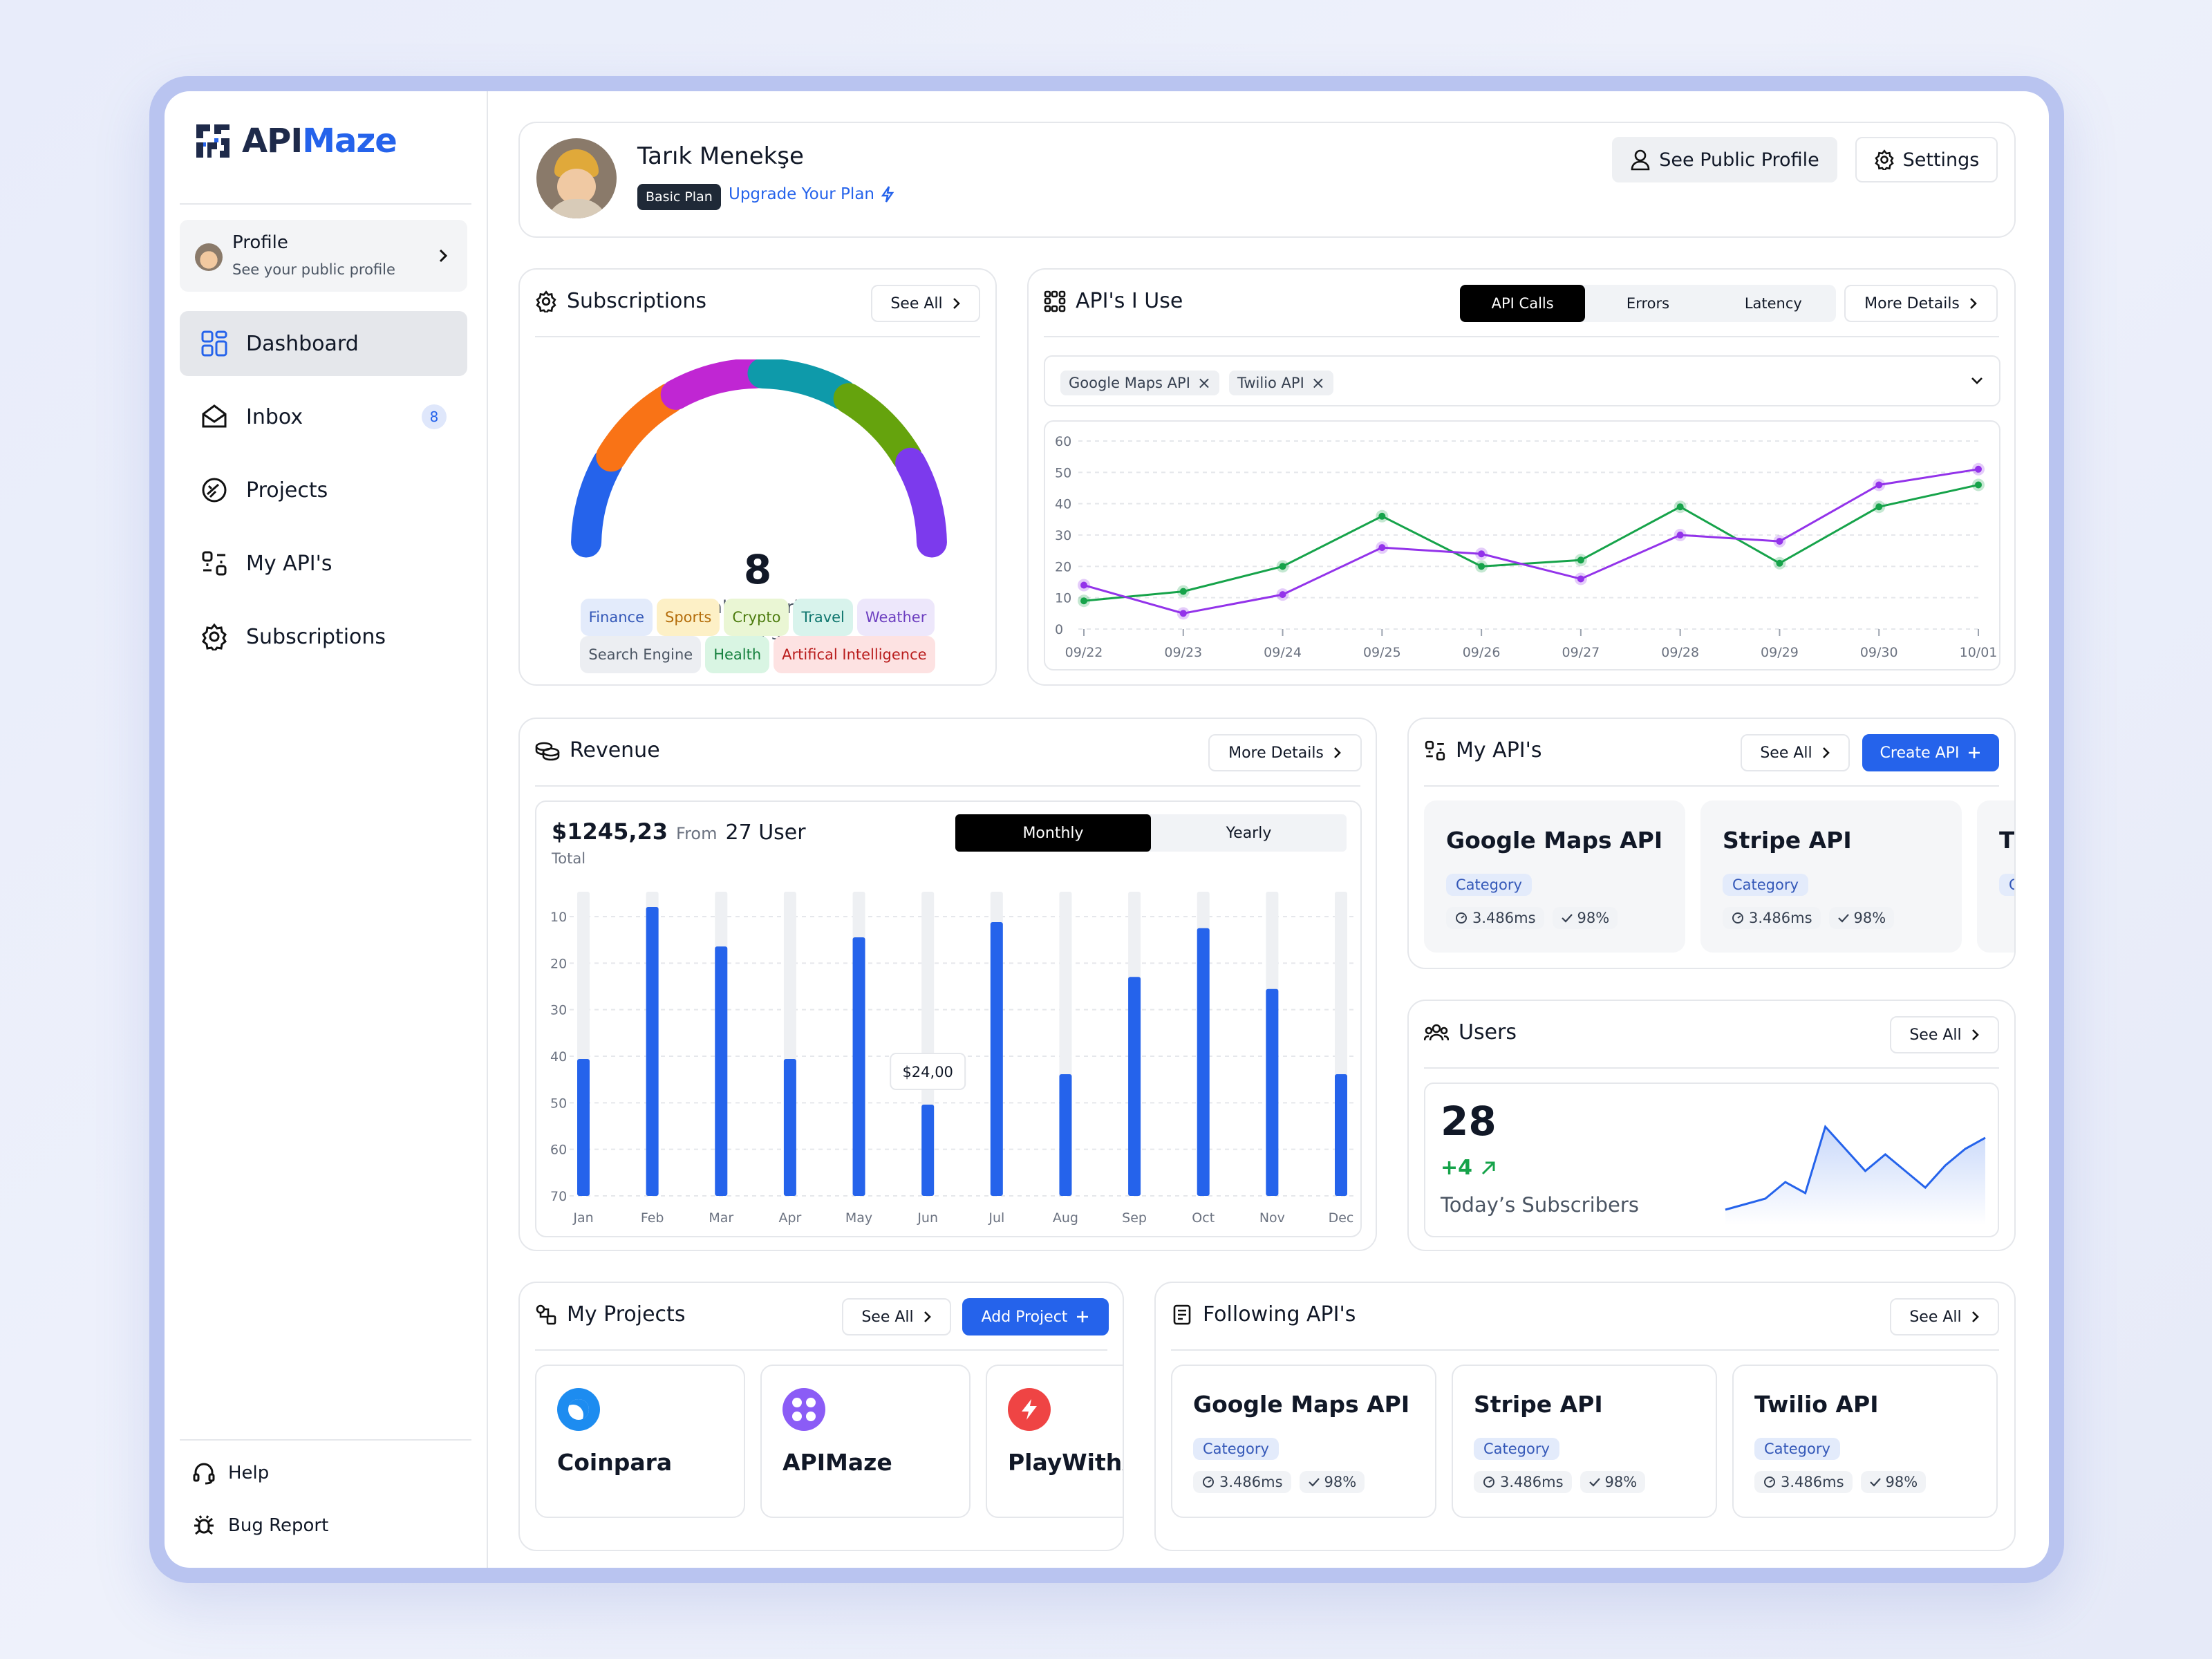 The image size is (2212, 1659). I want to click on tab-yearly: Yearly, so click(1249, 833).